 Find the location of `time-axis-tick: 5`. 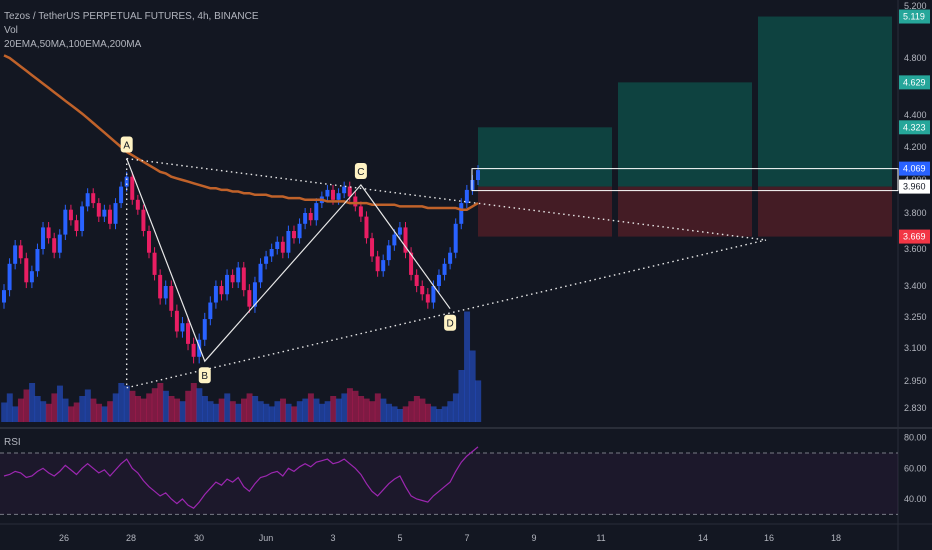

time-axis-tick: 5 is located at coordinates (399, 538).